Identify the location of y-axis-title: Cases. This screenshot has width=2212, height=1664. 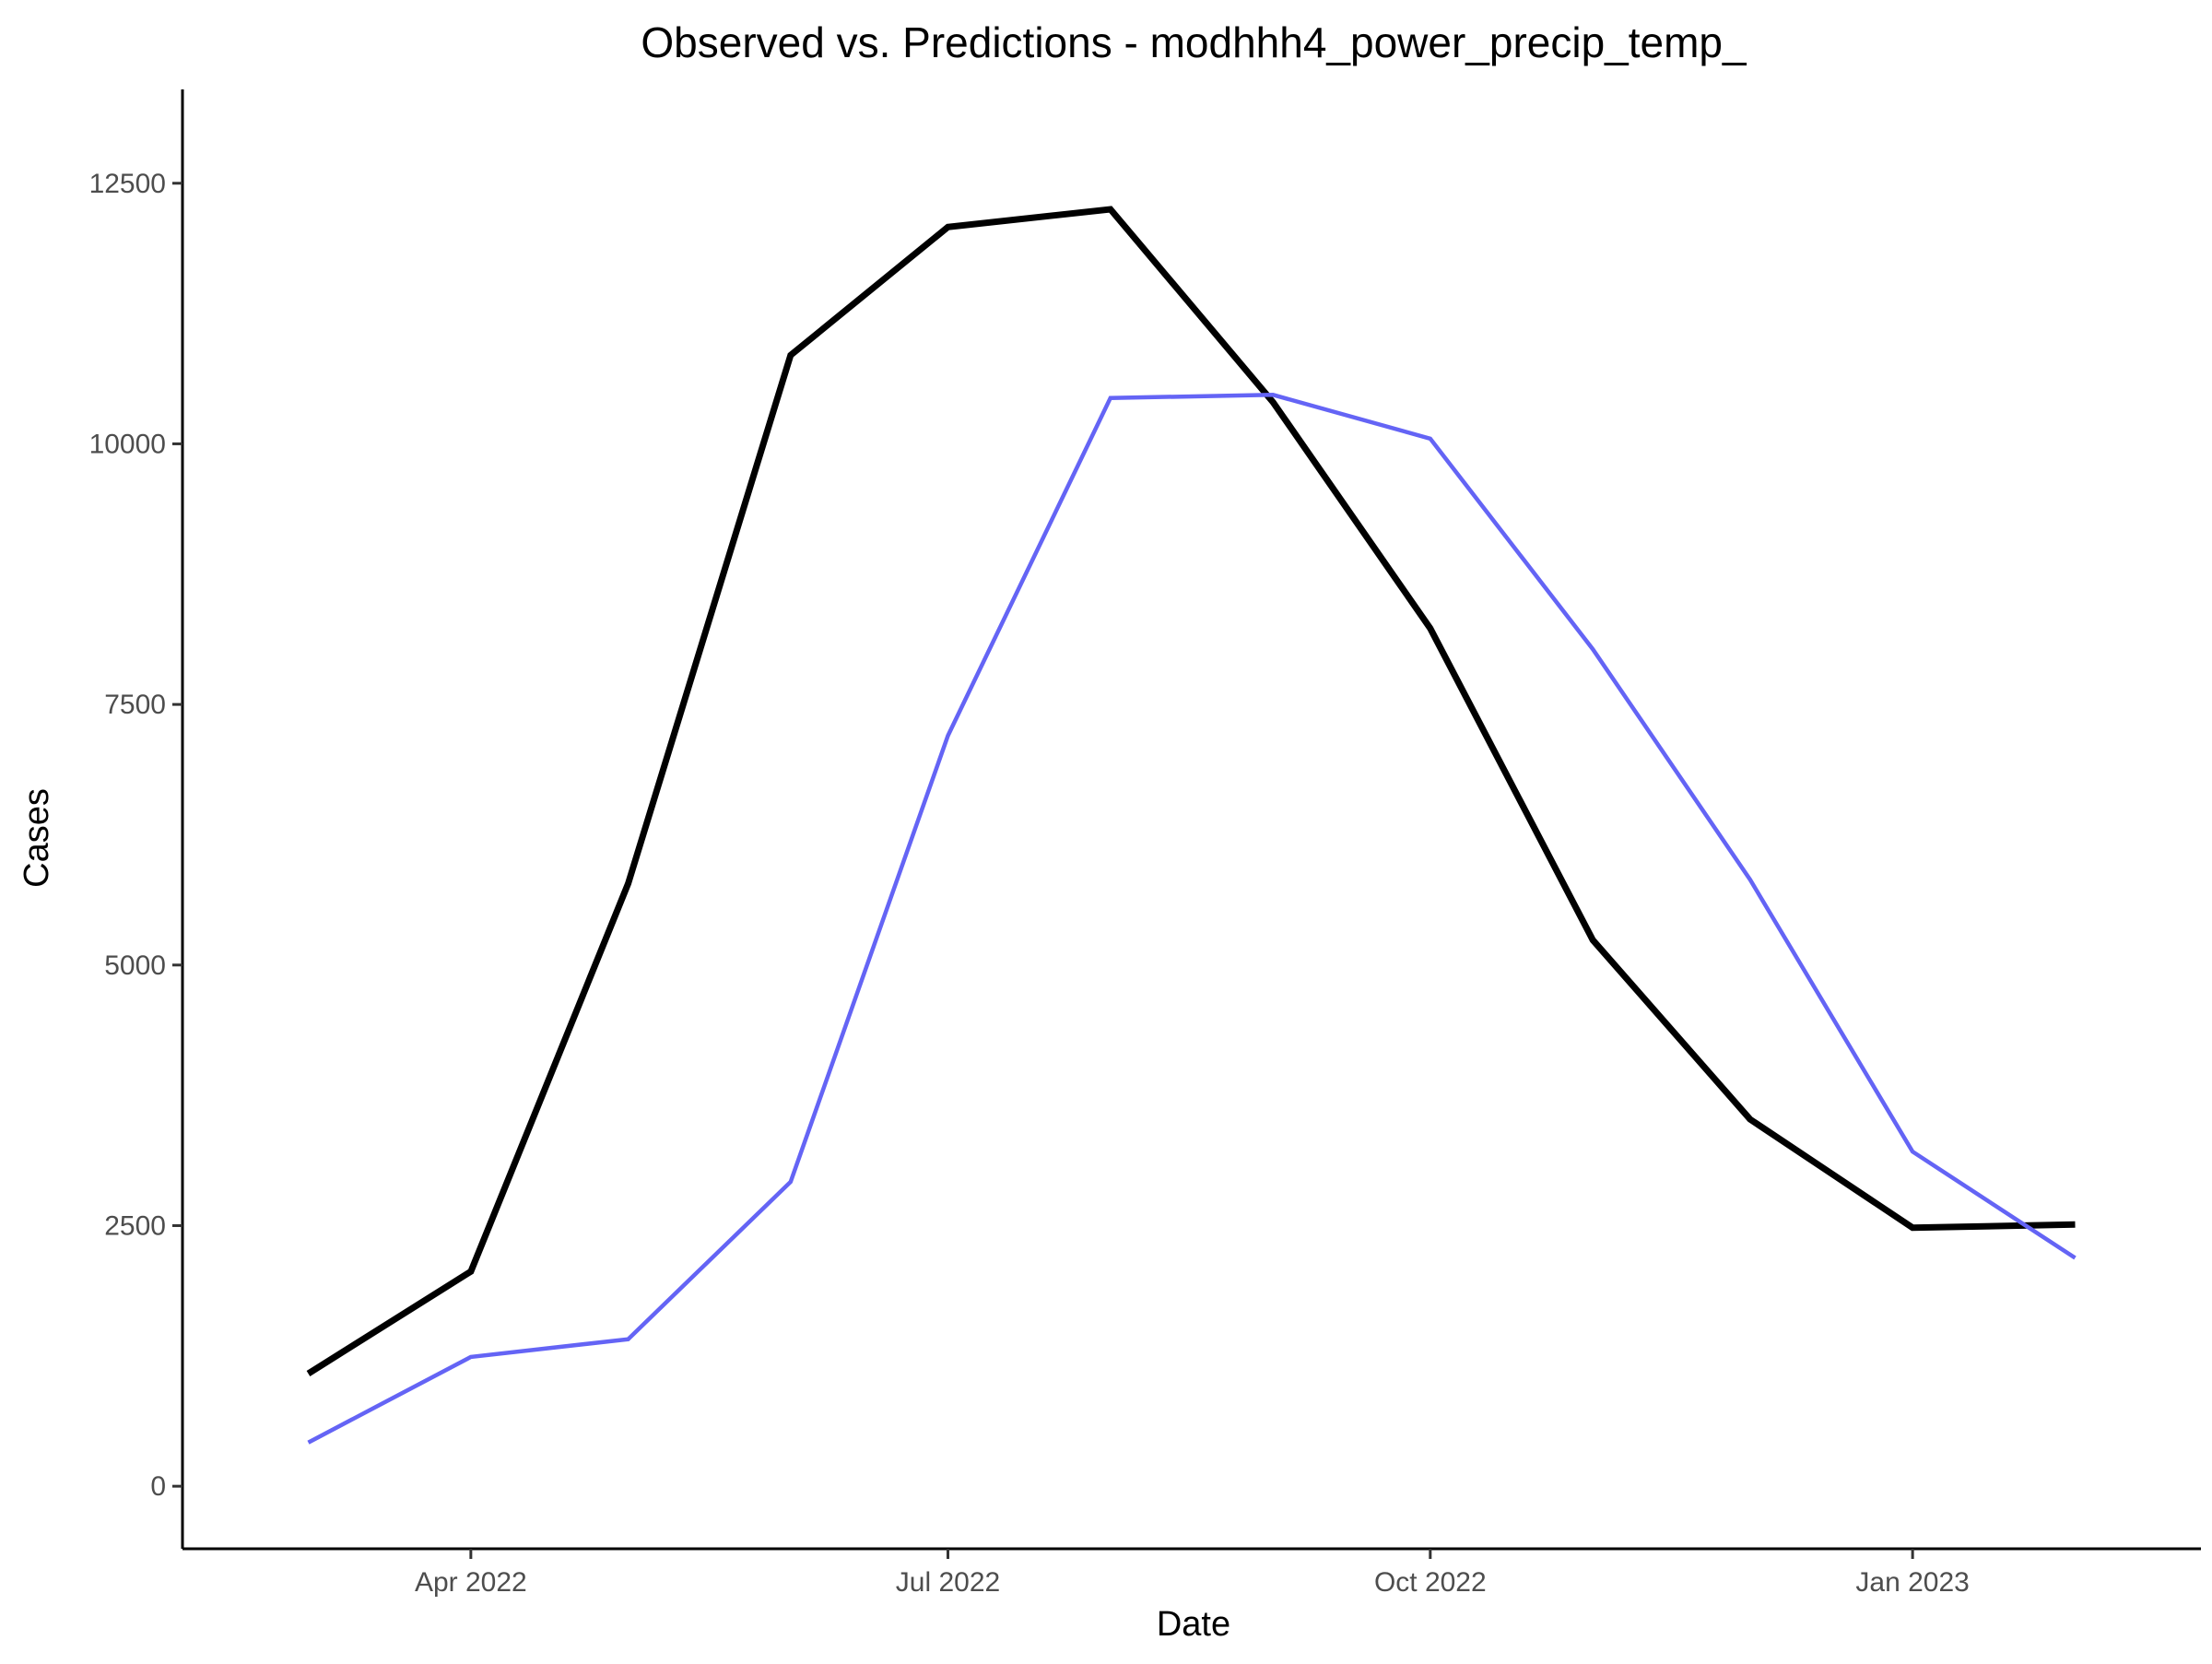
(37, 838).